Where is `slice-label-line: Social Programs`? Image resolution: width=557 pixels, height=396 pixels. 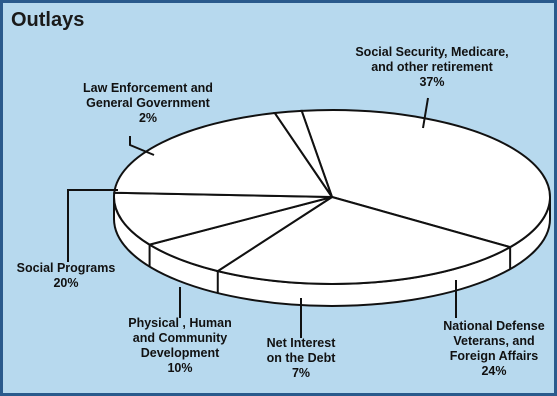
slice-label-line: Social Programs is located at coordinates (66, 268).